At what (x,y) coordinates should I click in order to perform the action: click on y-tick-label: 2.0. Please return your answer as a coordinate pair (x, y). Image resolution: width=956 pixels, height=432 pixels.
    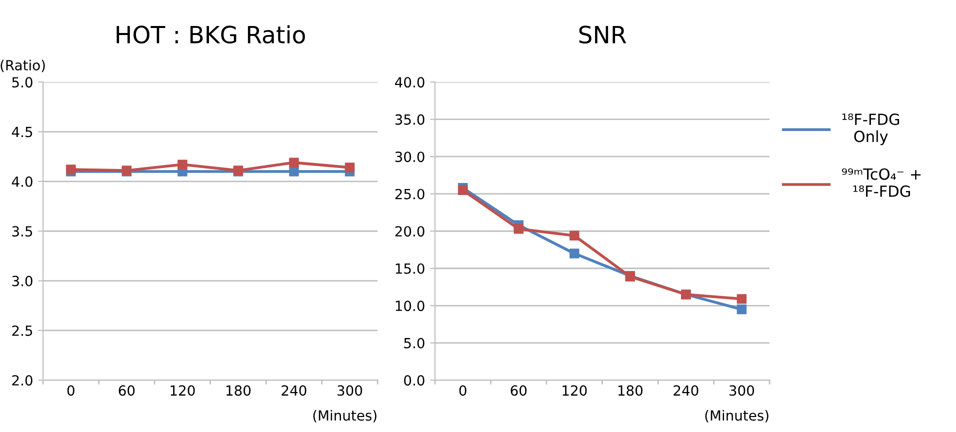
    Looking at the image, I should click on (22, 380).